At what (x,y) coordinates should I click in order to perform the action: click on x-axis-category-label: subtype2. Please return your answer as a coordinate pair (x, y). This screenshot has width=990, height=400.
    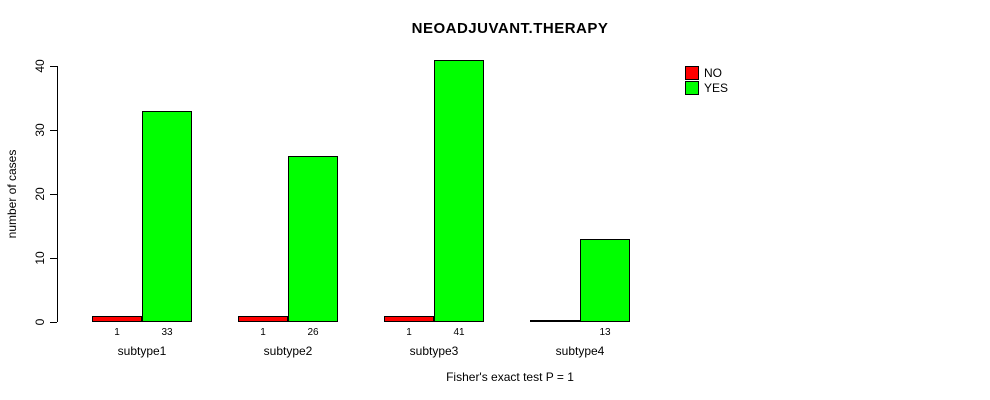
    Looking at the image, I should click on (288, 351).